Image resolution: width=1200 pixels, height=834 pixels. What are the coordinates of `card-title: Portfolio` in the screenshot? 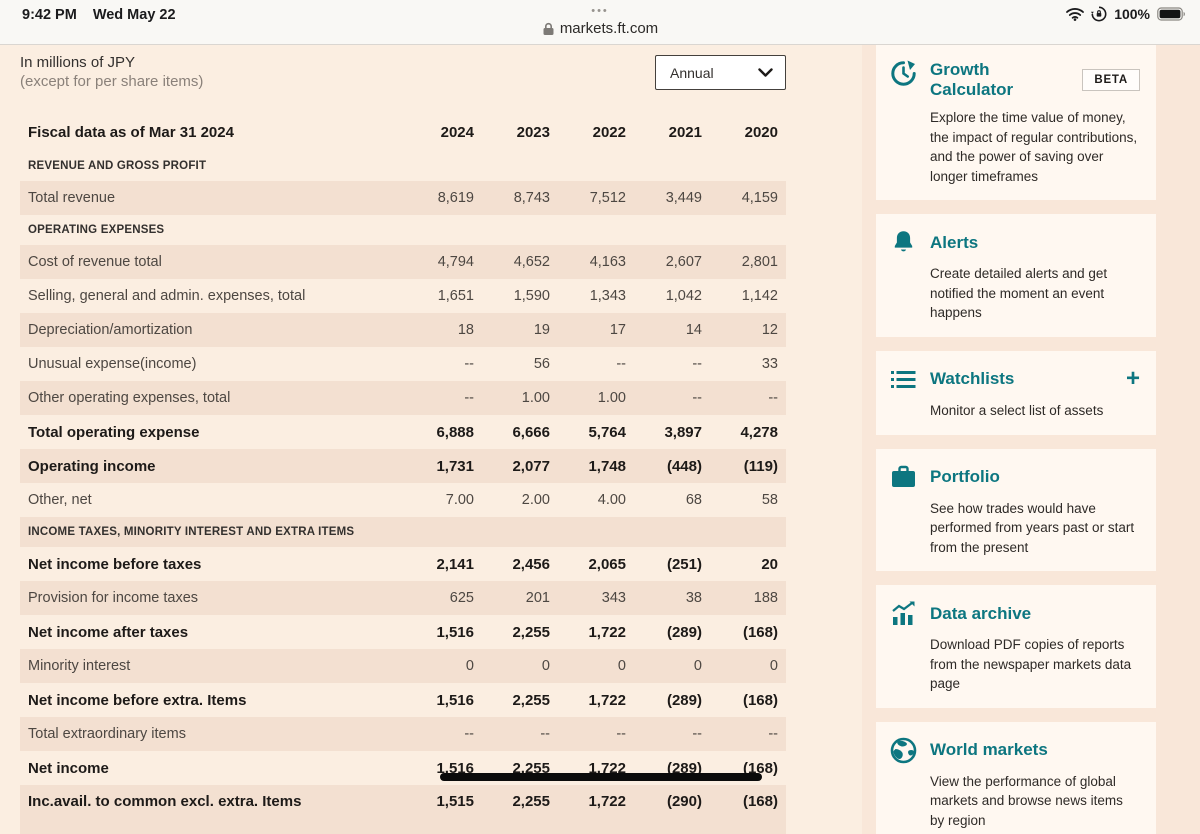 It's located at (965, 476).